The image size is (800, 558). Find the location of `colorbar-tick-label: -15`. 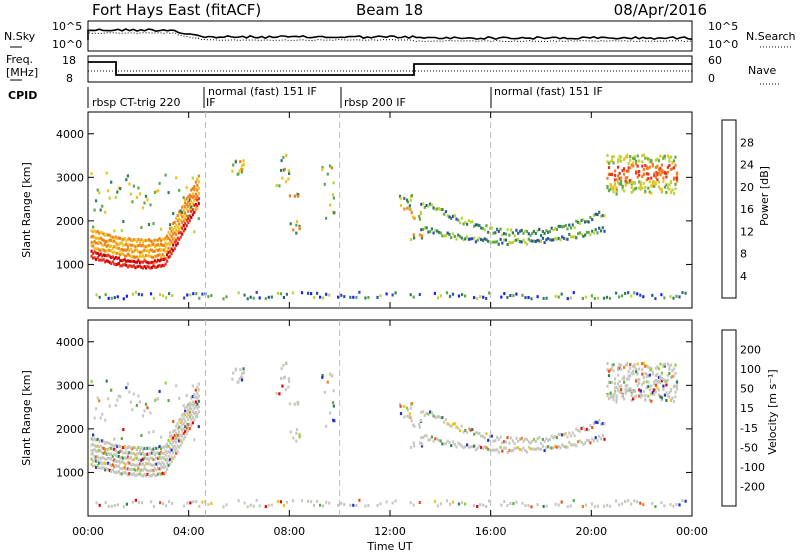

colorbar-tick-label: -15 is located at coordinates (749, 428).